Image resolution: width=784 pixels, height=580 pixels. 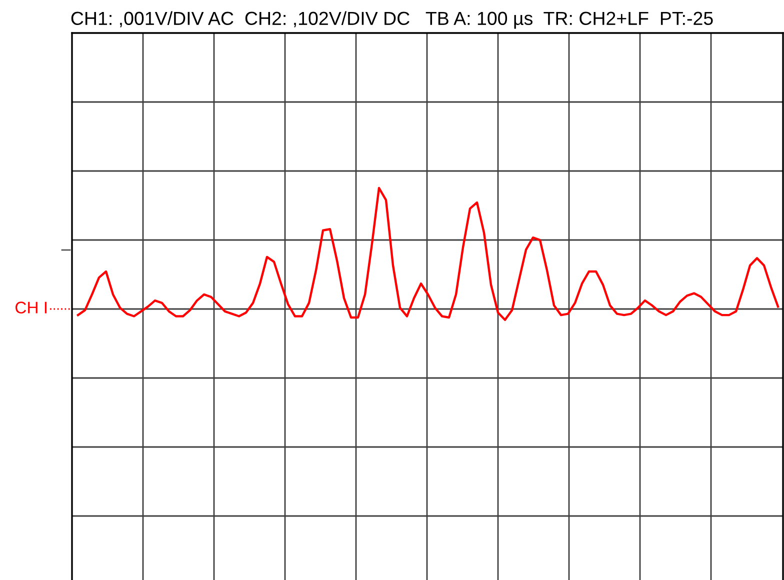 I want to click on chart-title: CH1: ,001V/DIV AC CH2: ,102V/DIV DC TB A: 100 µs TR: CH2+LF PT:-25, so click(x=392, y=20).